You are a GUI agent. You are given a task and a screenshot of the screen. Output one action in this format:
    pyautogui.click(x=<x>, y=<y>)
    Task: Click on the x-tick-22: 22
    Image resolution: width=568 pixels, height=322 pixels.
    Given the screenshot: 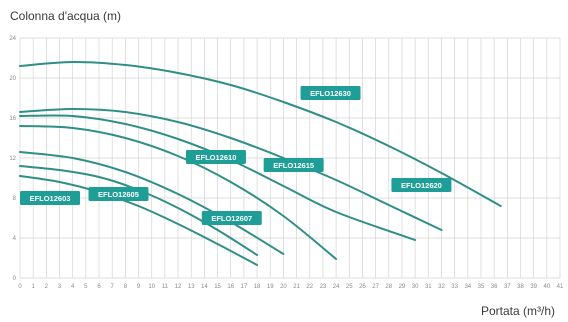 What is the action you would take?
    pyautogui.click(x=309, y=287)
    